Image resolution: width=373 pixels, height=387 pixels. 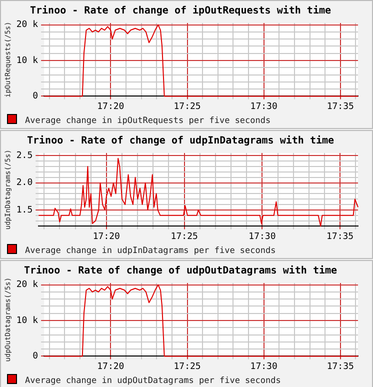 What do you see at coordinates (153, 381) in the screenshot?
I see `legend-label: Average change in udpOutDatagrams per five seconds` at bounding box center [153, 381].